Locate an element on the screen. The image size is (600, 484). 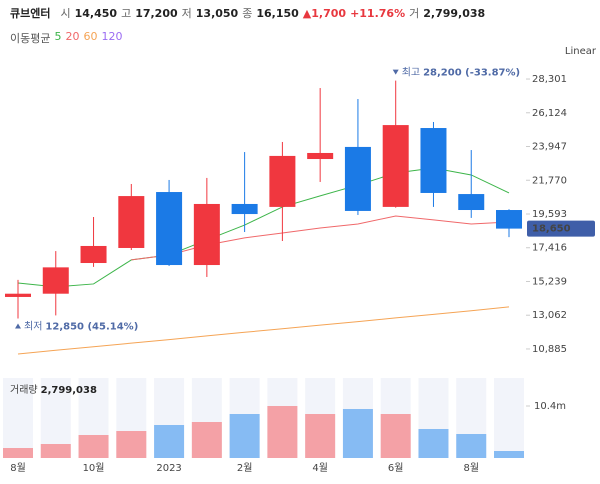
change: ▲1,700 is located at coordinates (324, 13).